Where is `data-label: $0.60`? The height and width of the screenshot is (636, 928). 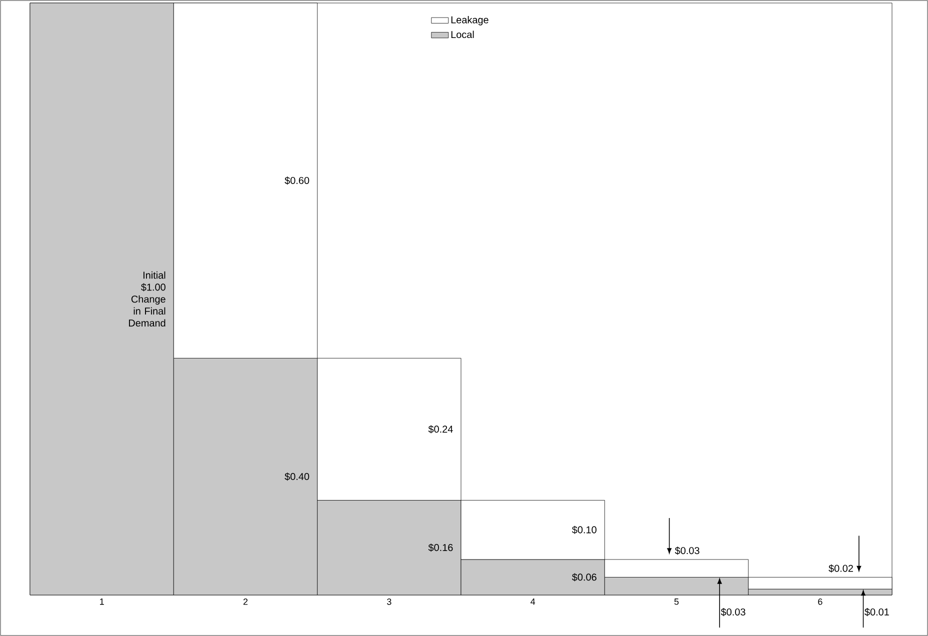 data-label: $0.60 is located at coordinates (297, 180).